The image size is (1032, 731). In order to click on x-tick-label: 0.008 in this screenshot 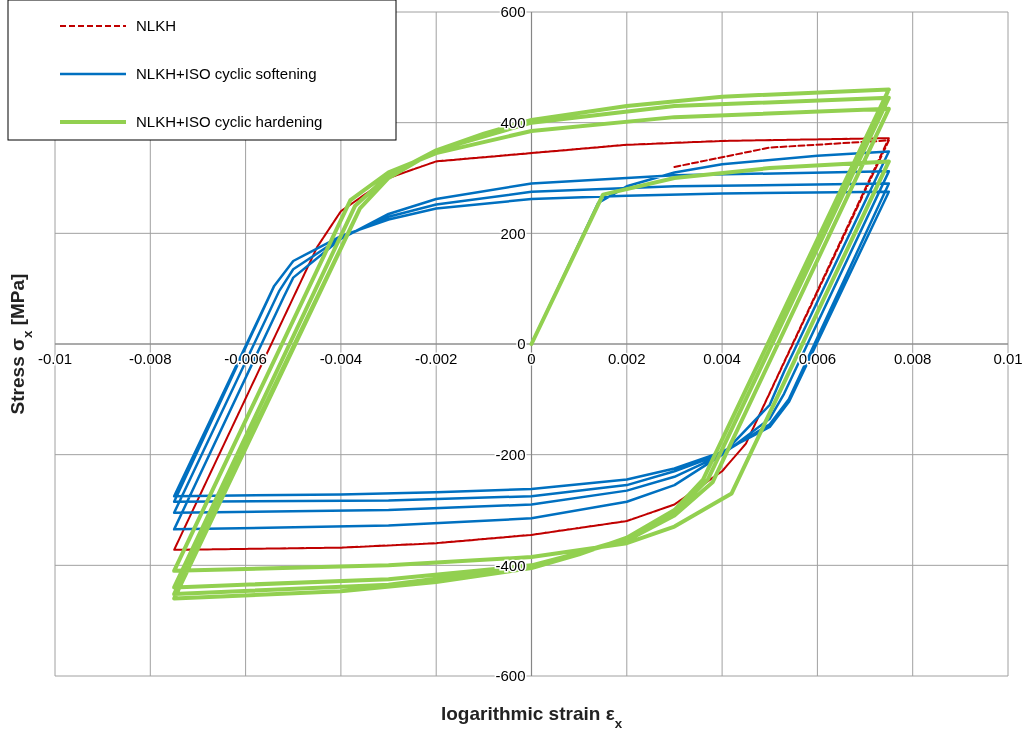, I will do `click(912, 358)`.